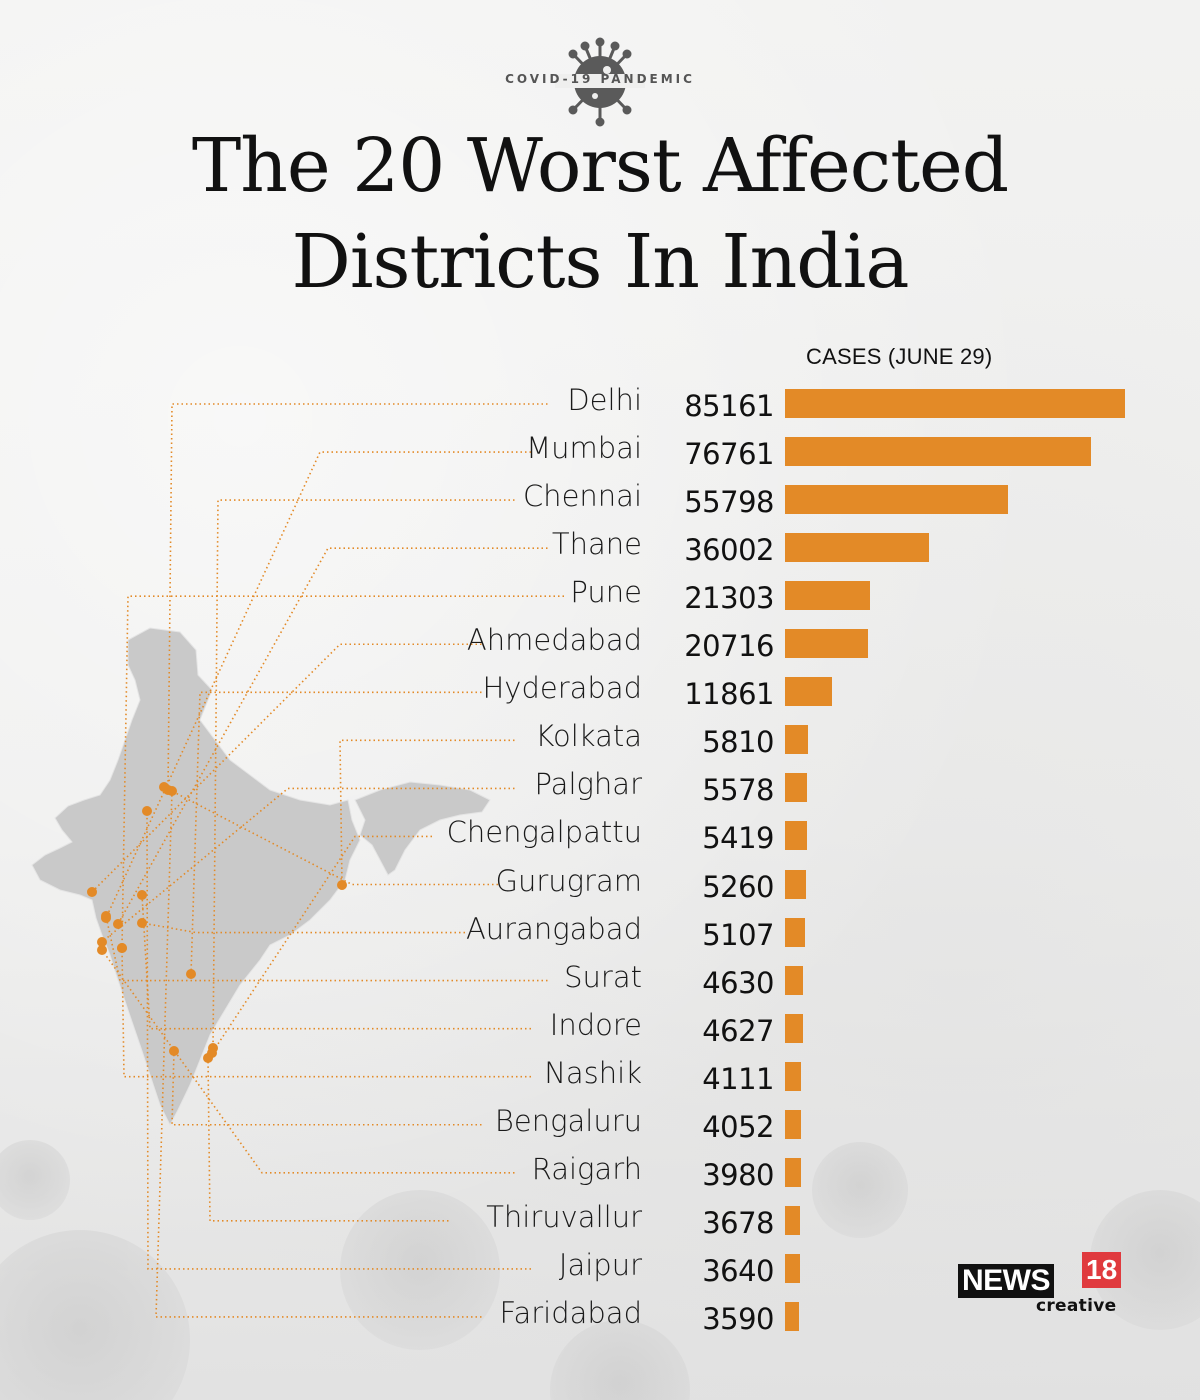 This screenshot has height=1400, width=1200. I want to click on case-count-label: 3590, so click(738, 1318).